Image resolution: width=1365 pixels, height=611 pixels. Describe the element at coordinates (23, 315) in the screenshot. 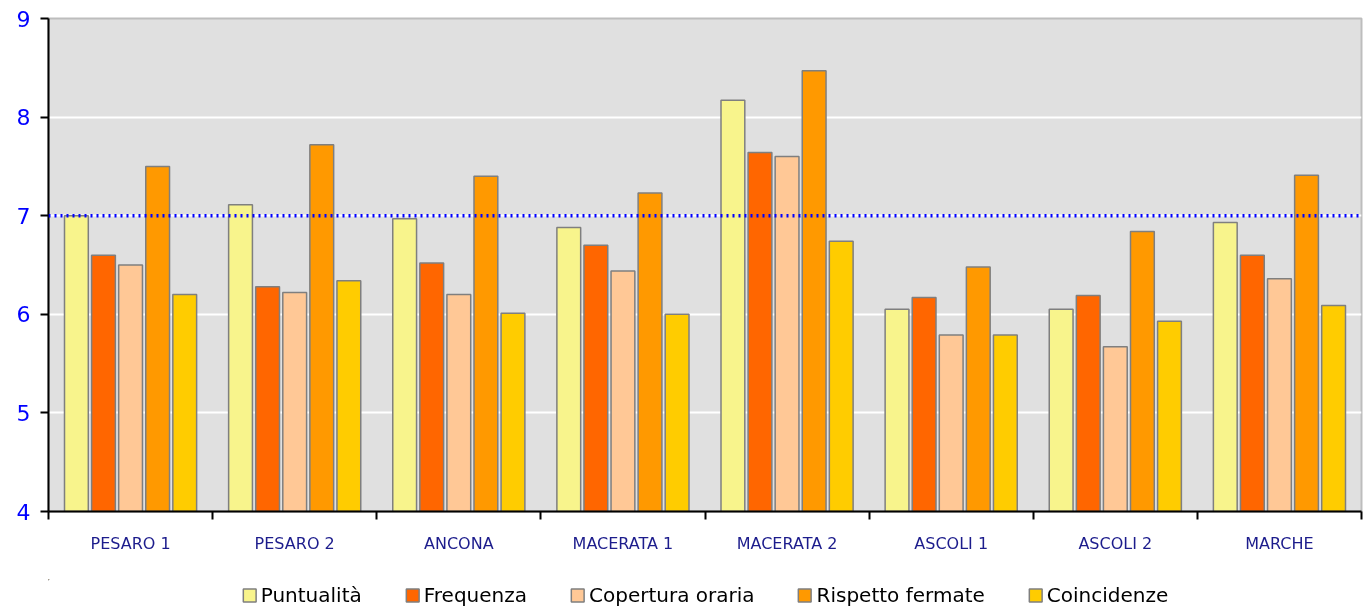

I see `y-tick-label: 6` at that location.